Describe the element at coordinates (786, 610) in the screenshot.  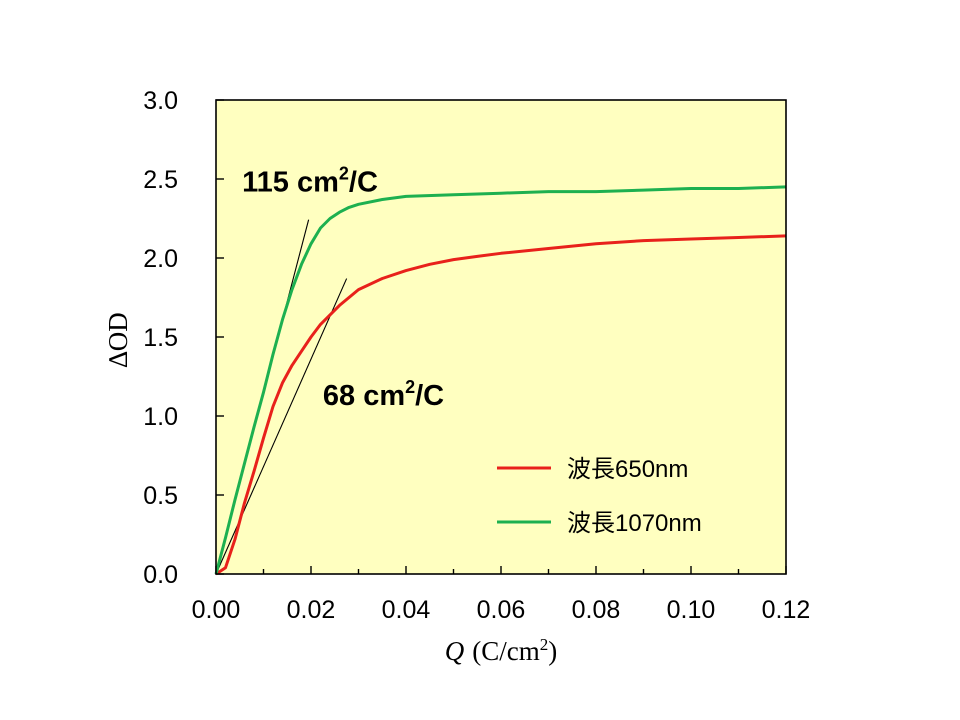
I see `x-tick-label: 0.12` at that location.